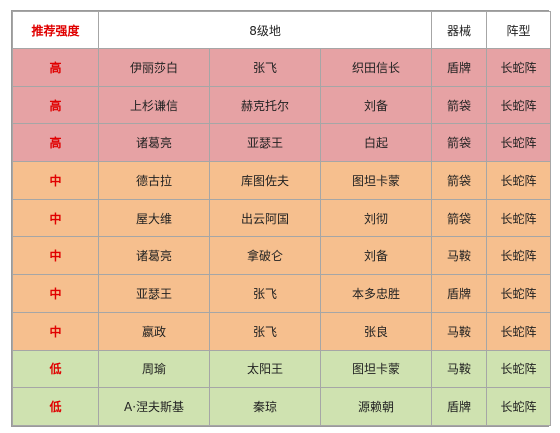 This screenshot has height=433, width=560. What do you see at coordinates (154, 180) in the screenshot?
I see `hero-cell: 德古拉` at bounding box center [154, 180].